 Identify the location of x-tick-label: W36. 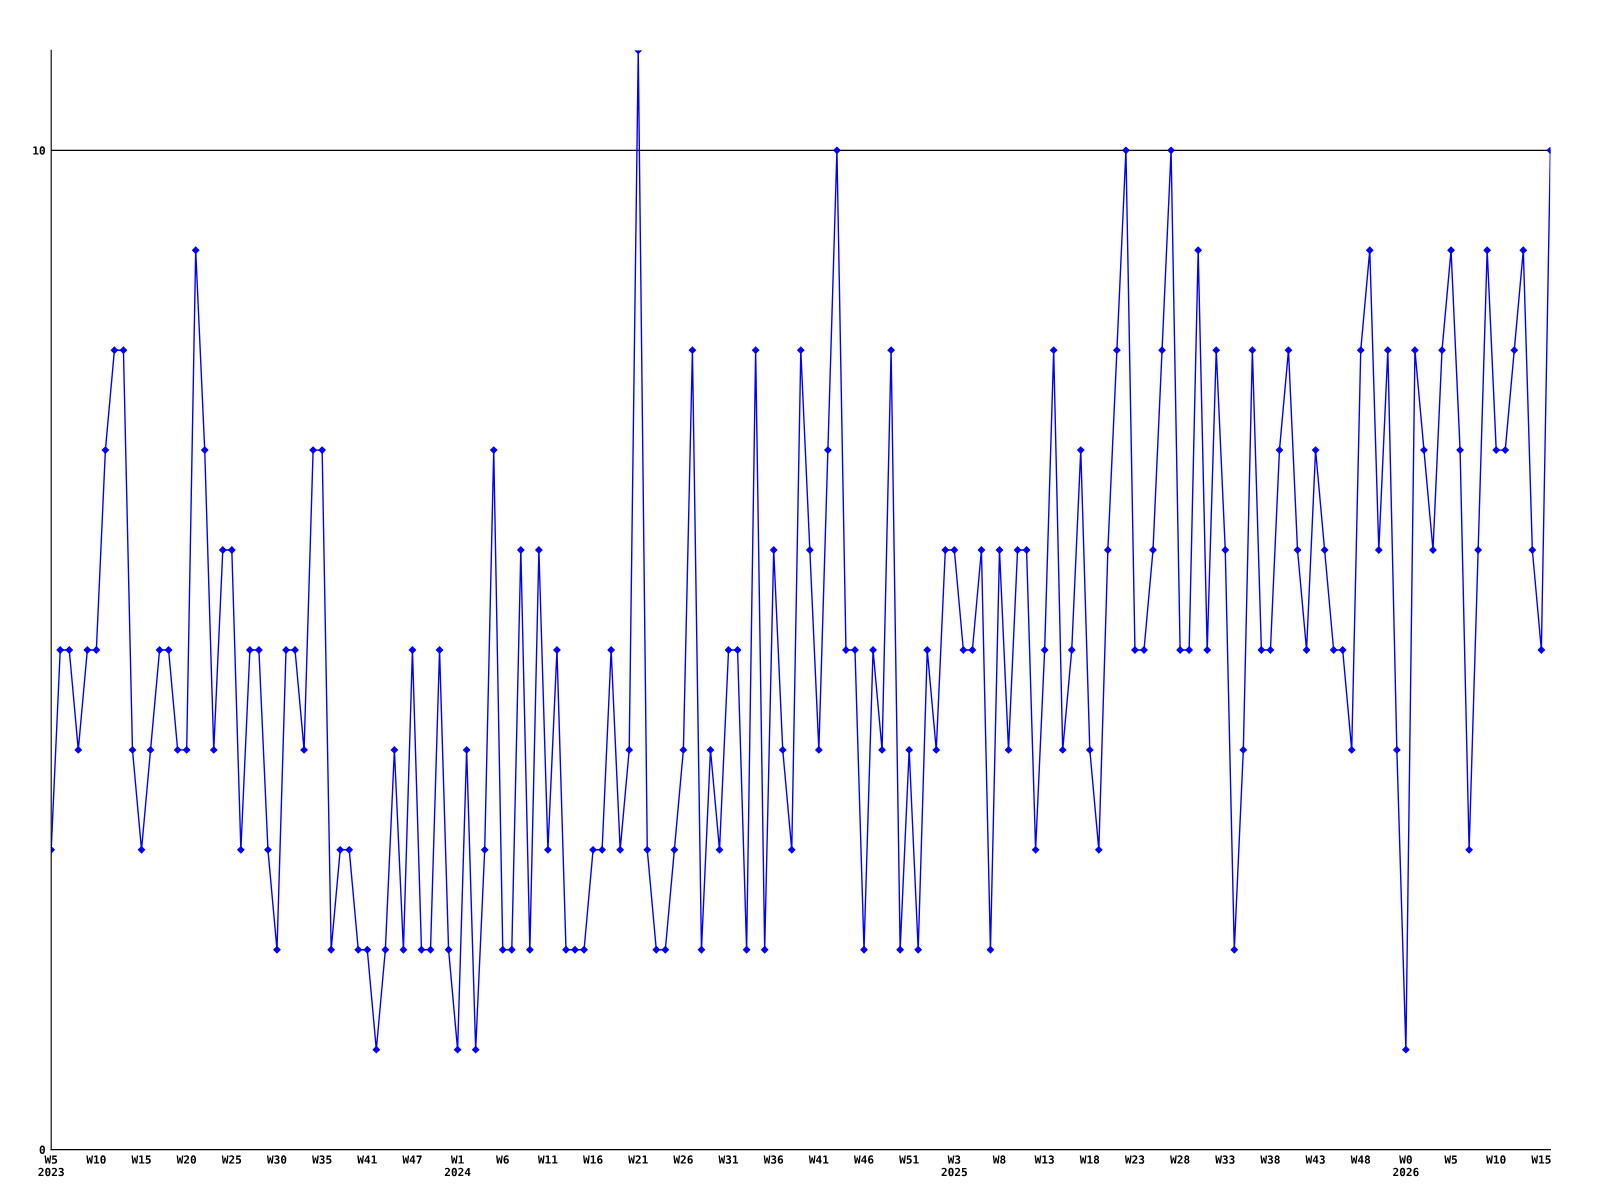
(773, 1159).